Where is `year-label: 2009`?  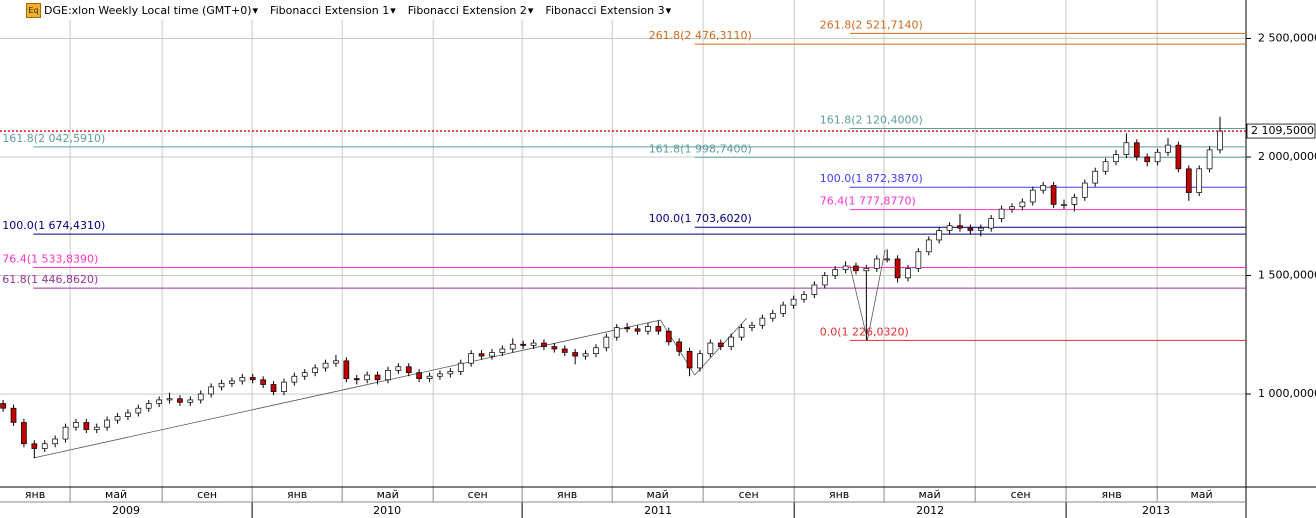
year-label: 2009 is located at coordinates (126, 510).